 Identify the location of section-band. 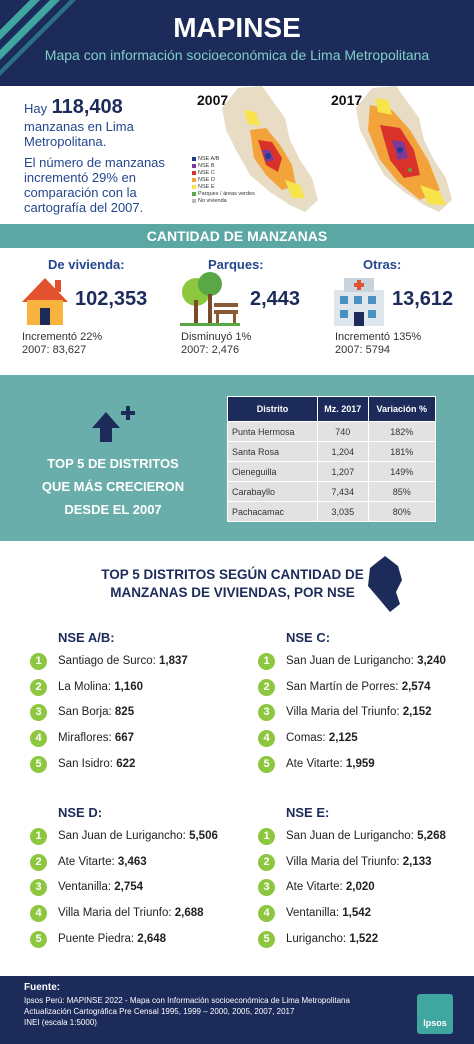
(237, 236).